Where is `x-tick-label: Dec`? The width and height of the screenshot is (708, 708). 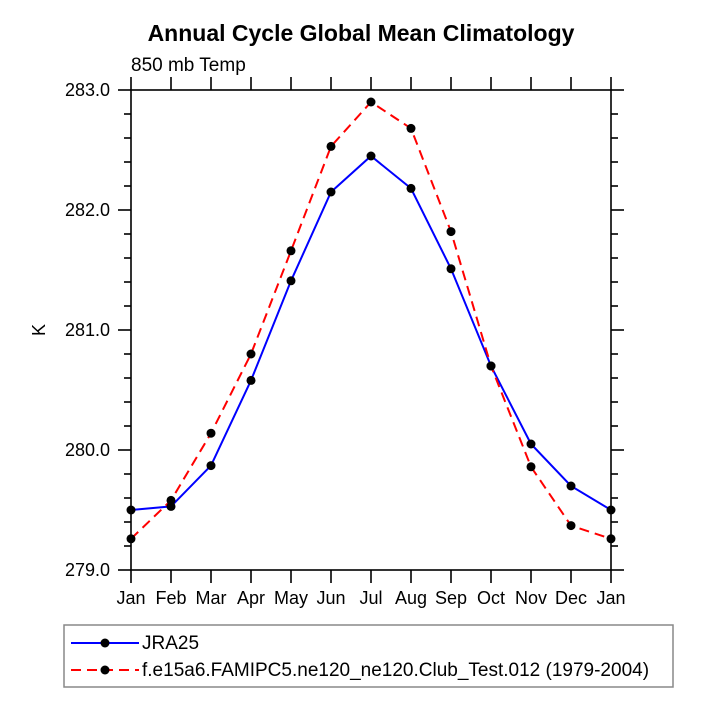 x-tick-label: Dec is located at coordinates (571, 598).